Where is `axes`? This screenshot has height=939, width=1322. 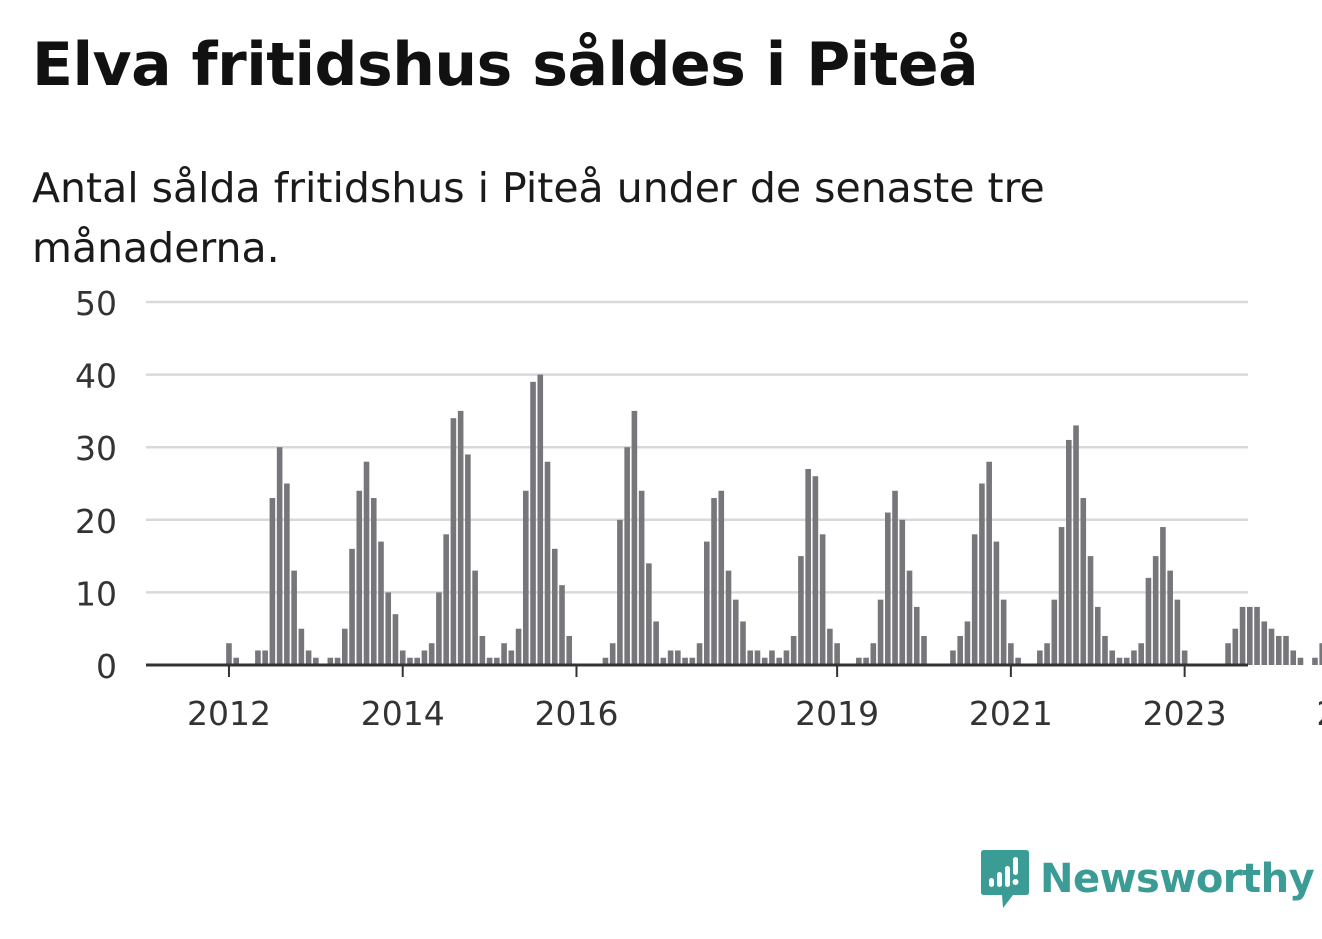 axes is located at coordinates (697, 670).